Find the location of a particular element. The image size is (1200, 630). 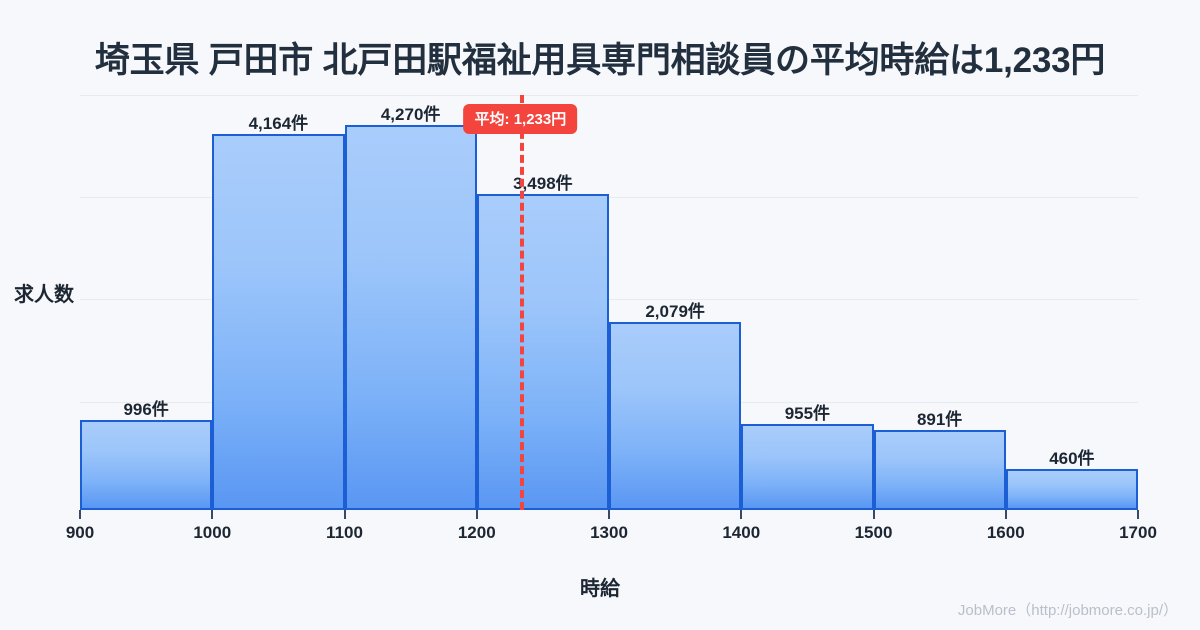

x-axis-tick-label: 1400 is located at coordinates (741, 532).